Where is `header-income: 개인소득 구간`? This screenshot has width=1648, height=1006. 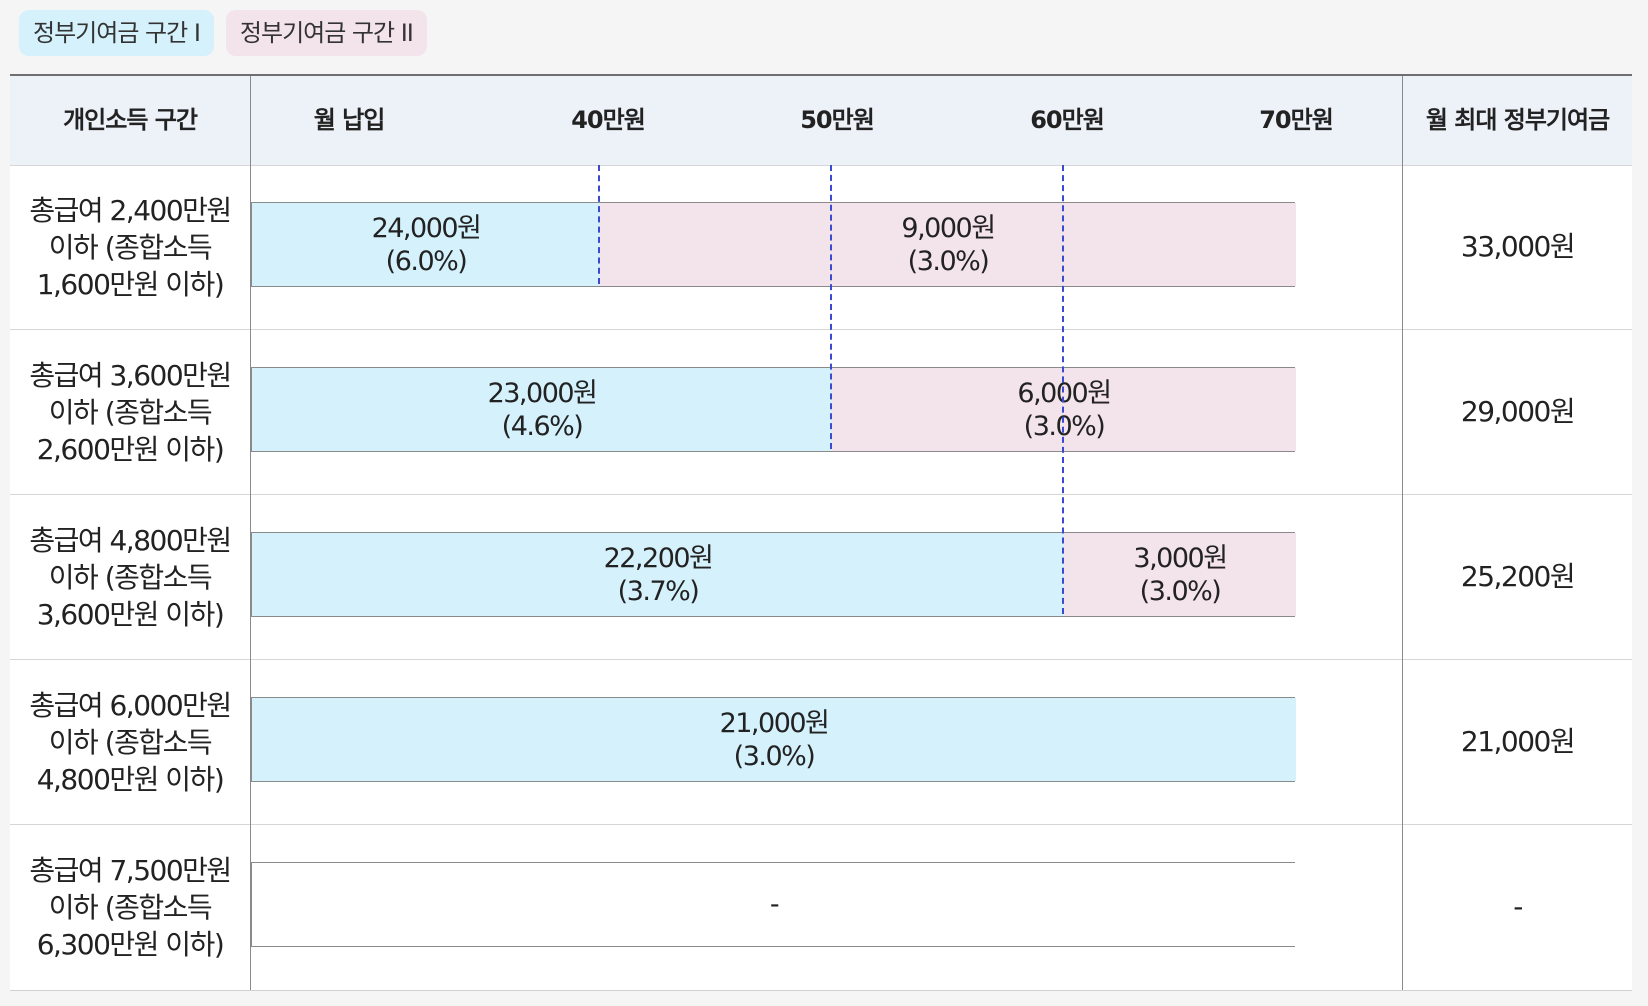
header-income: 개인소득 구간 is located at coordinates (130, 120).